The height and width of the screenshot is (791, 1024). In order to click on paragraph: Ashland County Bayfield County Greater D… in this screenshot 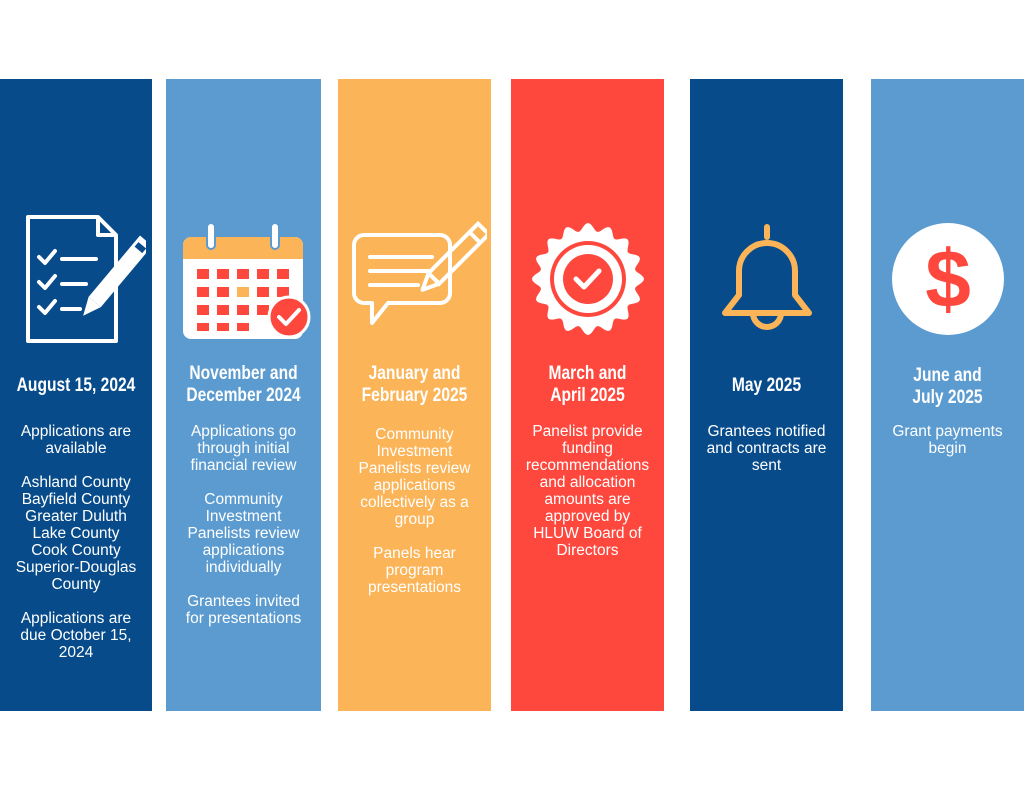, I will do `click(76, 533)`.